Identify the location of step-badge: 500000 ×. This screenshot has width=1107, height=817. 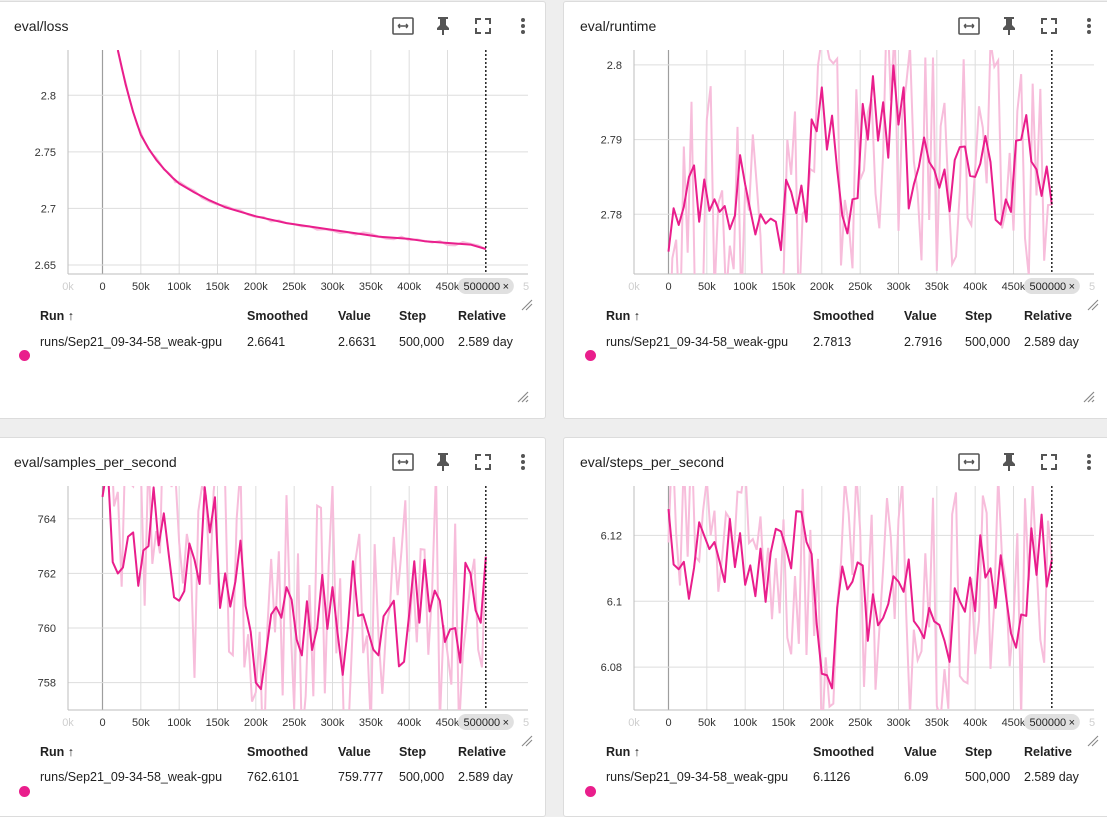
(1051, 286).